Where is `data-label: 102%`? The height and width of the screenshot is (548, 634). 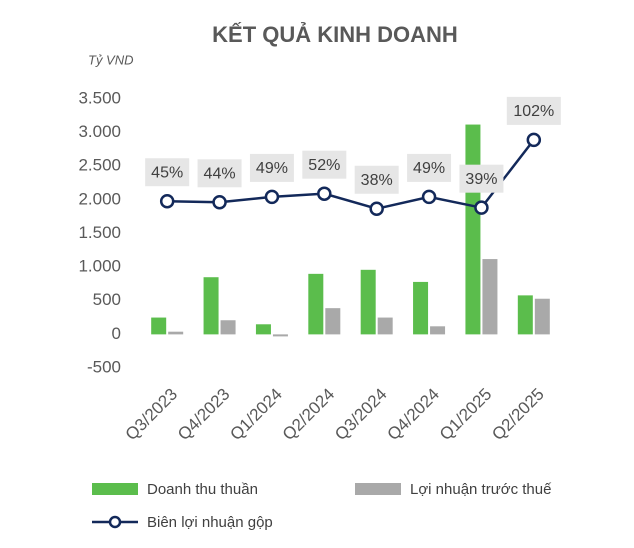
data-label: 102% is located at coordinates (533, 111).